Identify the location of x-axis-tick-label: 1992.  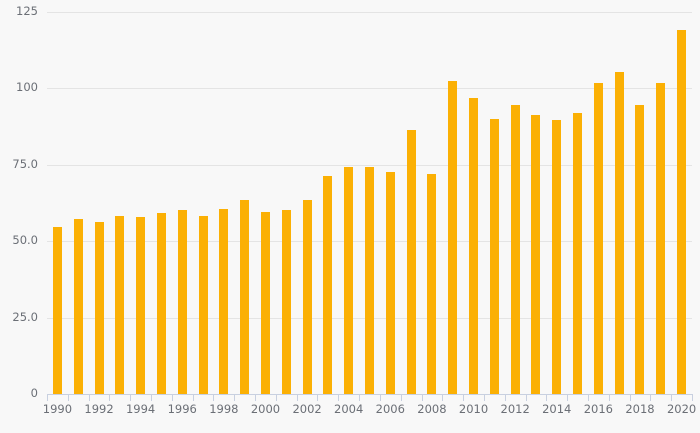
(99, 409).